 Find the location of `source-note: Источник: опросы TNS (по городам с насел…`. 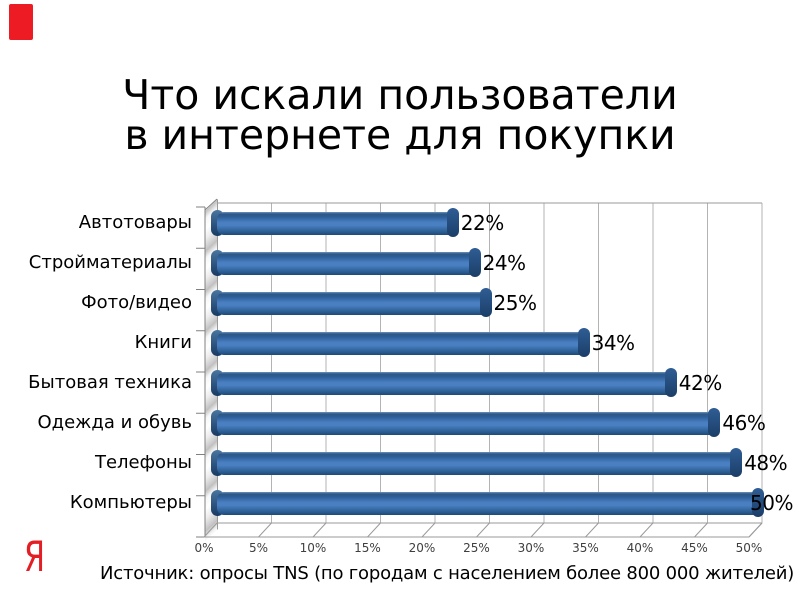

source-note: Источник: опросы TNS (по городам с насел… is located at coordinates (447, 573).